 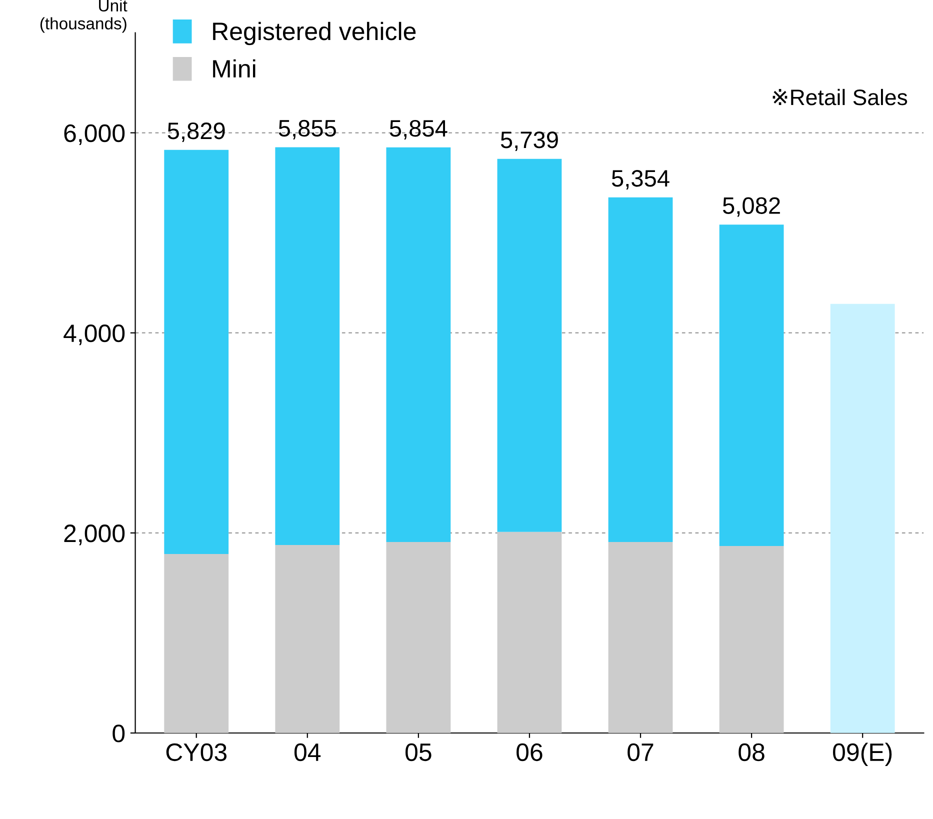 I want to click on y-tick-label: 6,000, so click(x=94, y=135).